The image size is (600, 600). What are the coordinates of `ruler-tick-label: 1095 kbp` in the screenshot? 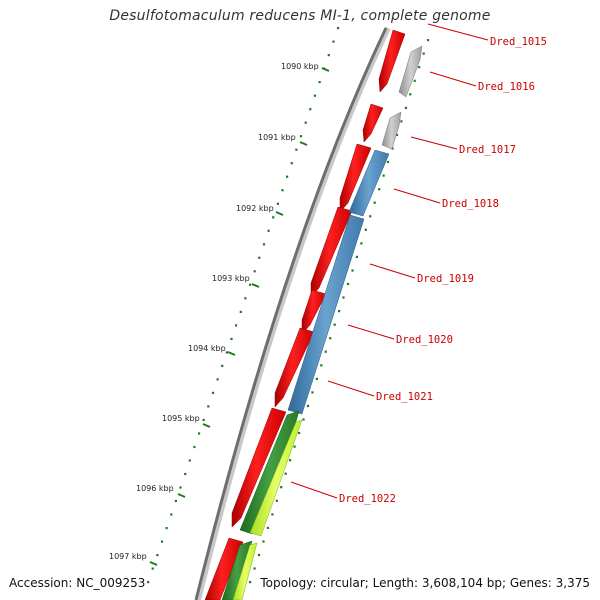 It's located at (181, 418).